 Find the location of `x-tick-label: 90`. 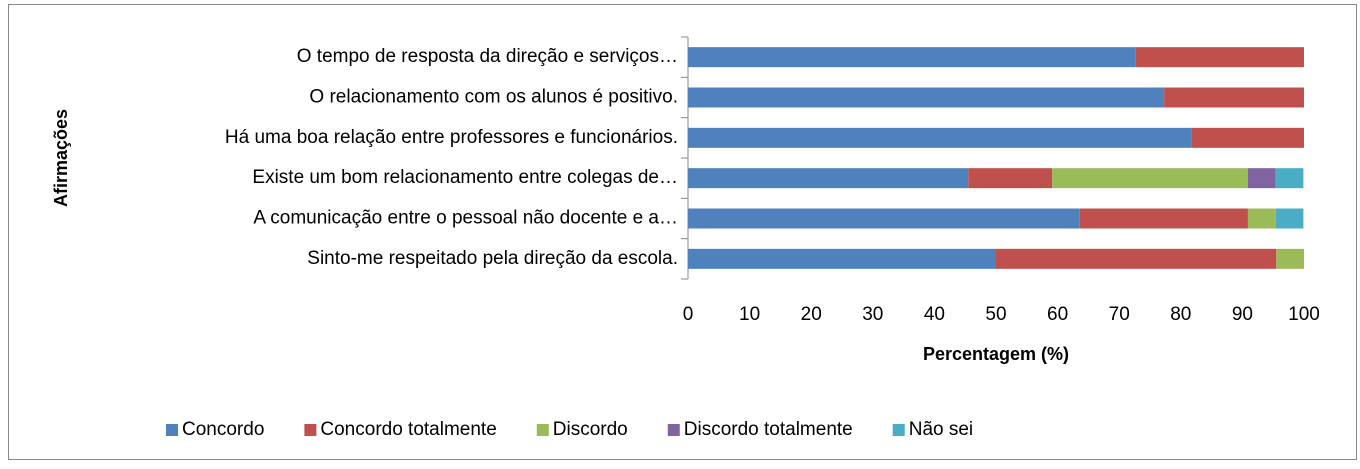

x-tick-label: 90 is located at coordinates (1242, 314).